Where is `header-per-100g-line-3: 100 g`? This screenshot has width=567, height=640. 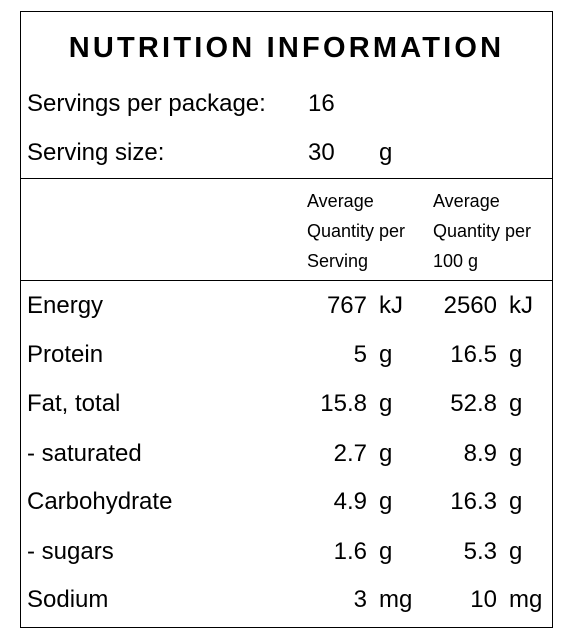 header-per-100g-line-3: 100 g is located at coordinates (456, 261).